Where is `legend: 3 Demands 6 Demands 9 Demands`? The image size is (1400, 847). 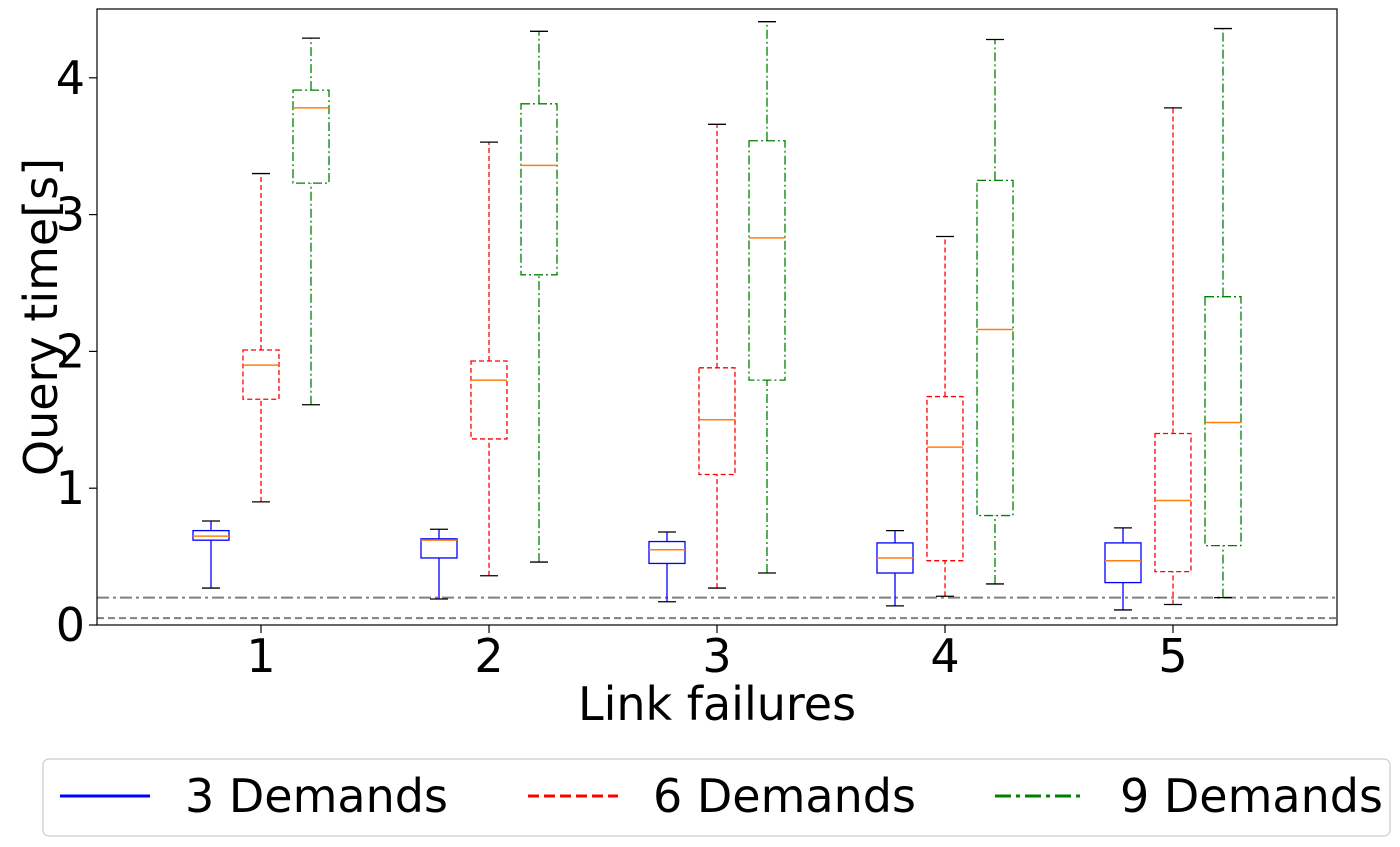
legend: 3 Demands 6 Demands 9 Demands is located at coordinates (716, 797).